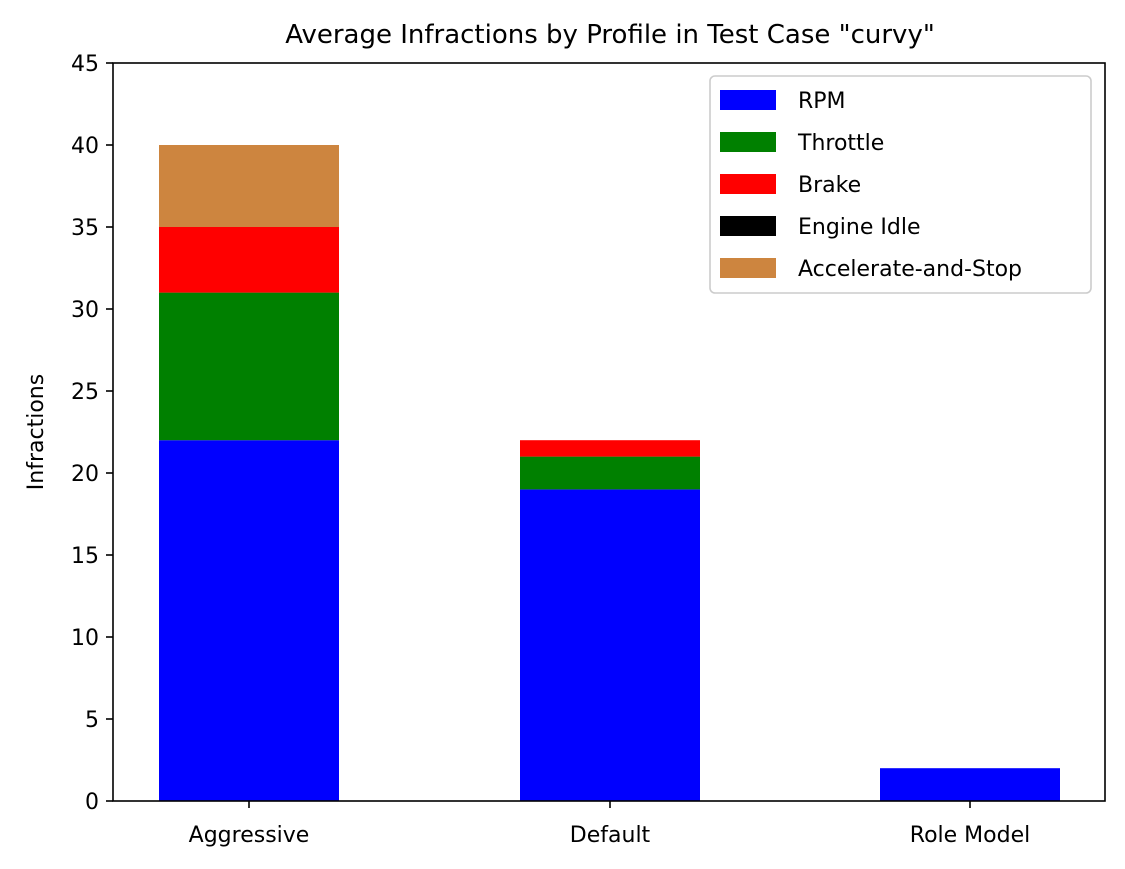 The image size is (1125, 869). I want to click on x-tick-label: Aggressive, so click(249, 835).